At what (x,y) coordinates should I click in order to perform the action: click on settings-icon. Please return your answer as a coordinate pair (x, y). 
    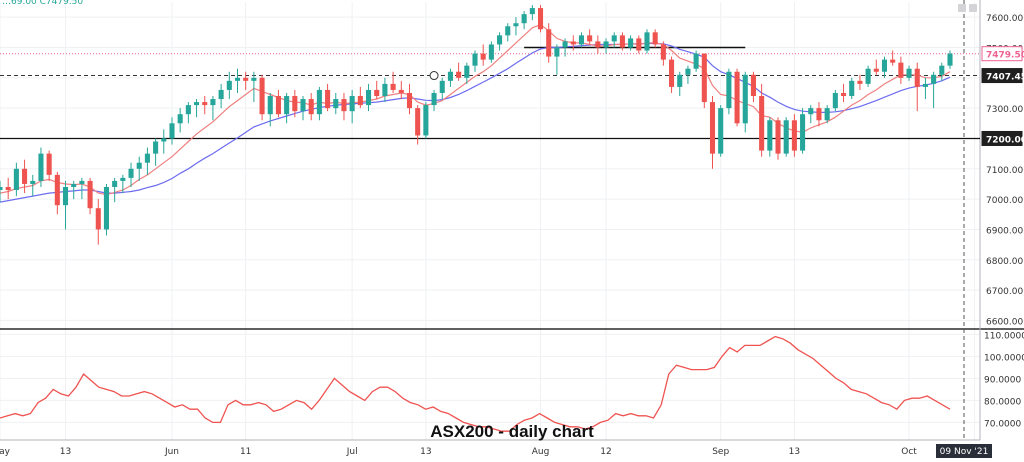
    Looking at the image, I should click on (962, 8).